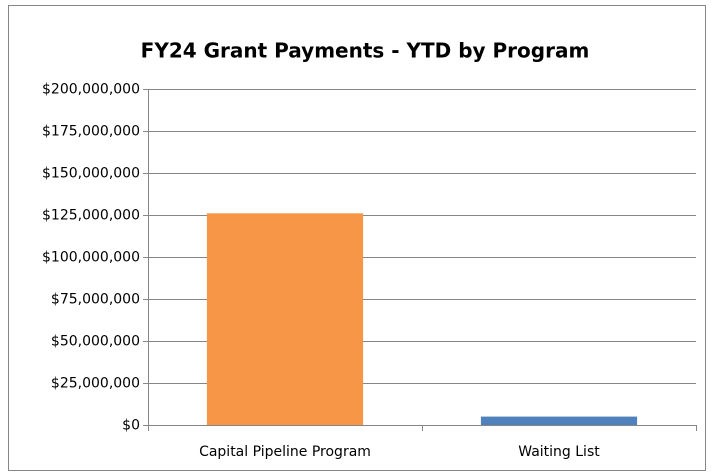  What do you see at coordinates (91, 174) in the screenshot?
I see `y-tick-label: $150,000,000` at bounding box center [91, 174].